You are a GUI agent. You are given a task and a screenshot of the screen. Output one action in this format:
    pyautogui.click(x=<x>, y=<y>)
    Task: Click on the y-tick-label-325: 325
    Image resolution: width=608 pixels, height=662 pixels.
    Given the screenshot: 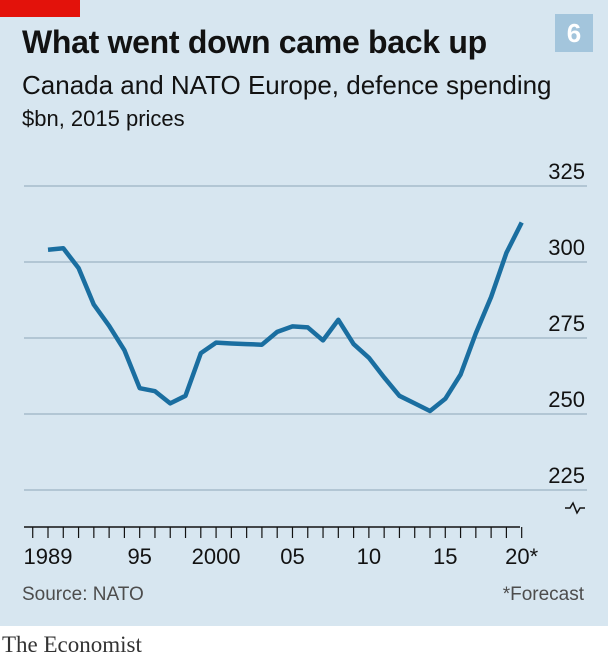 What is the action you would take?
    pyautogui.click(x=566, y=171)
    